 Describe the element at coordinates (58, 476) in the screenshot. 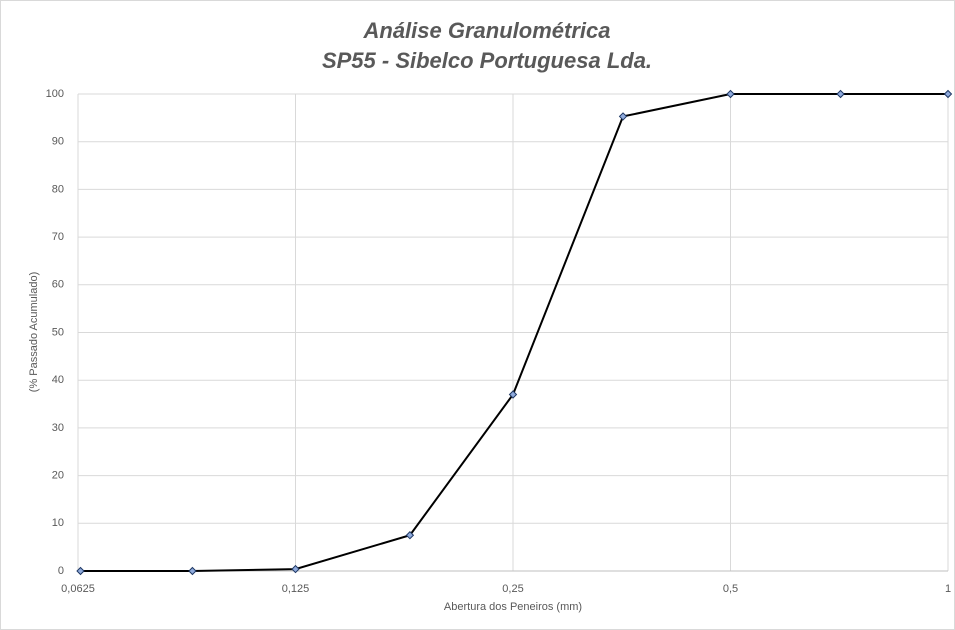

I see `y-tick-label: 20` at that location.